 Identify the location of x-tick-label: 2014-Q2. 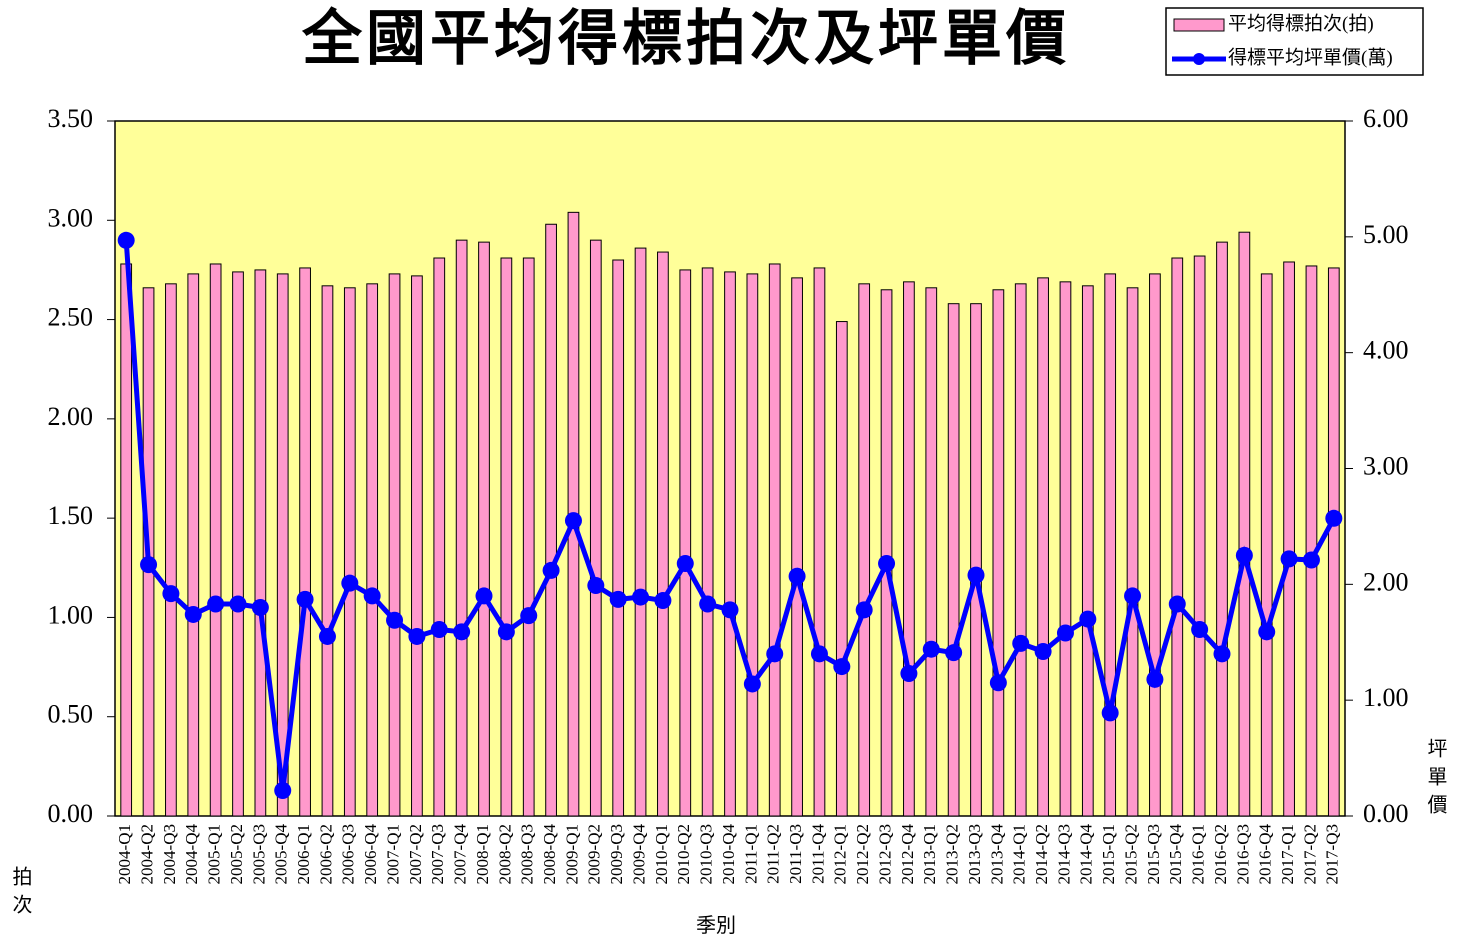
(1041, 854).